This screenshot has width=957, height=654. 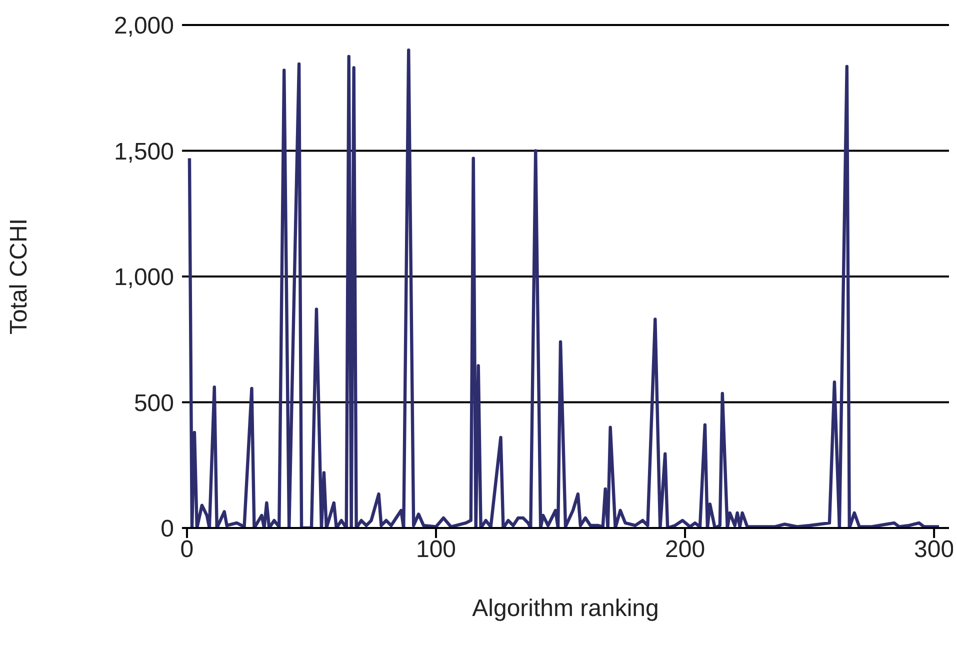 I want to click on y-tick-label: 2,000, so click(x=144, y=26).